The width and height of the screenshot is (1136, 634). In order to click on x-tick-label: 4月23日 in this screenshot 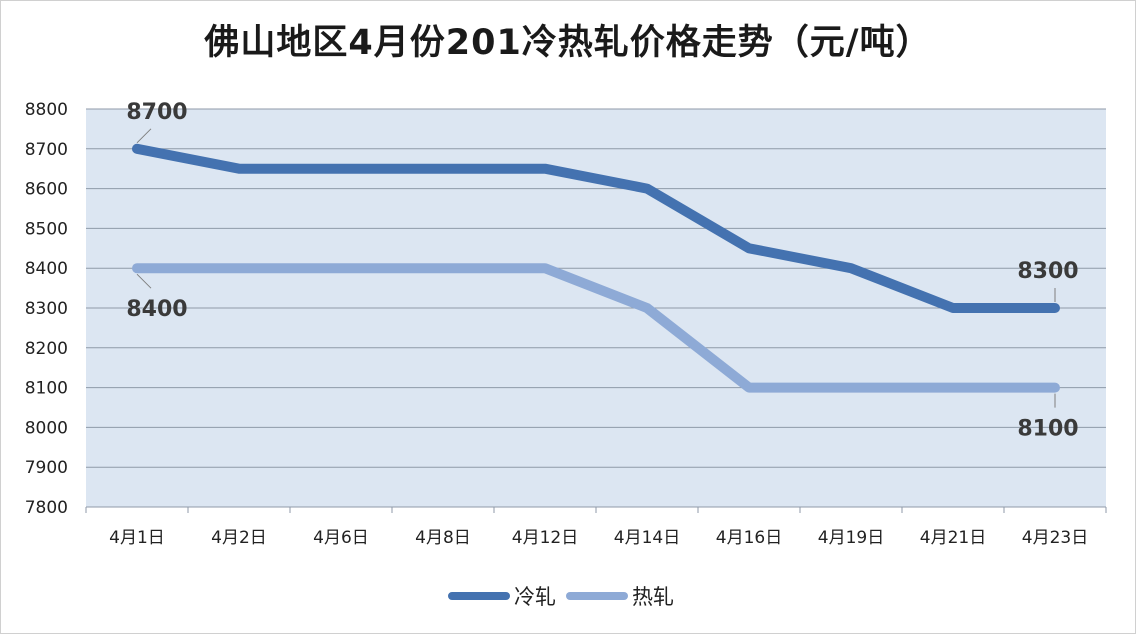, I will do `click(1055, 538)`.